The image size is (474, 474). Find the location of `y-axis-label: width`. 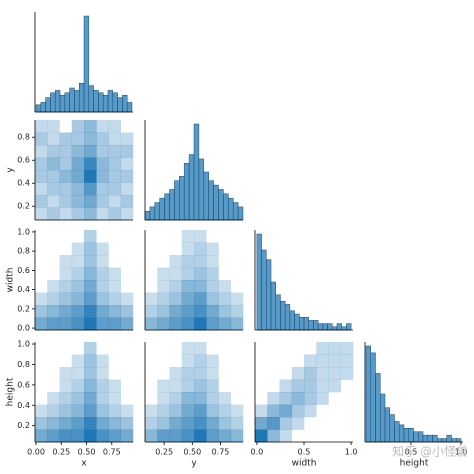

y-axis-label: width is located at coordinates (11, 280).